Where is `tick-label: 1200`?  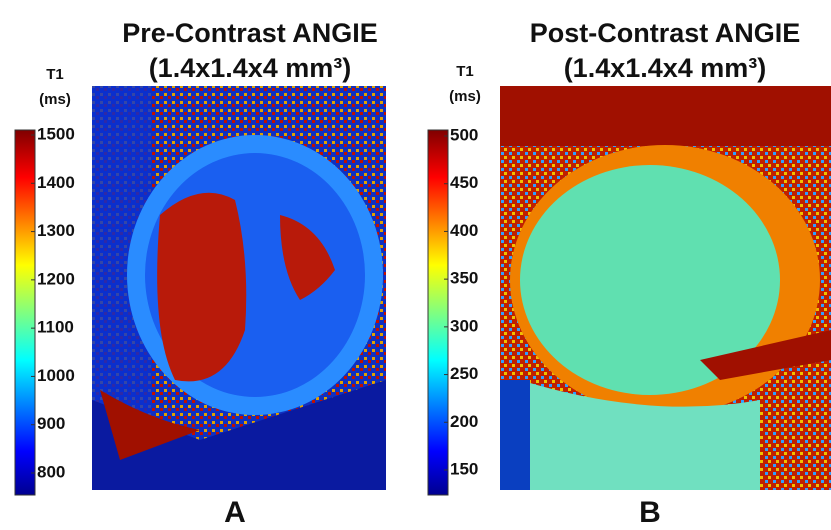 tick-label: 1200 is located at coordinates (56, 278).